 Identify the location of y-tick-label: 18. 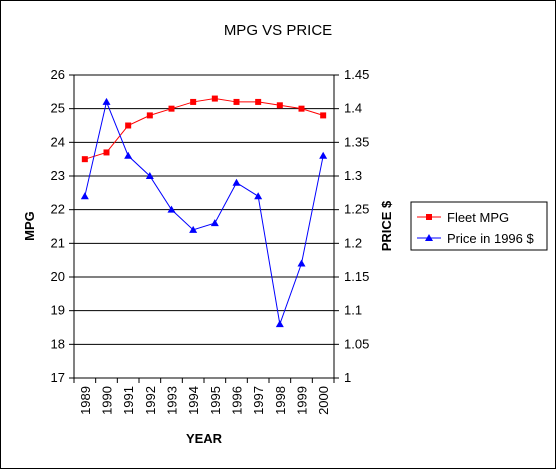
(58, 343).